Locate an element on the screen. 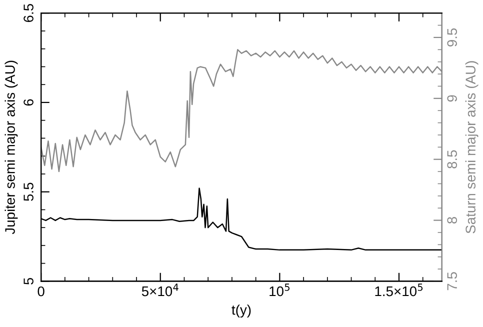 The width and height of the screenshot is (483, 327). y2-tick-label: 9 is located at coordinates (452, 98).